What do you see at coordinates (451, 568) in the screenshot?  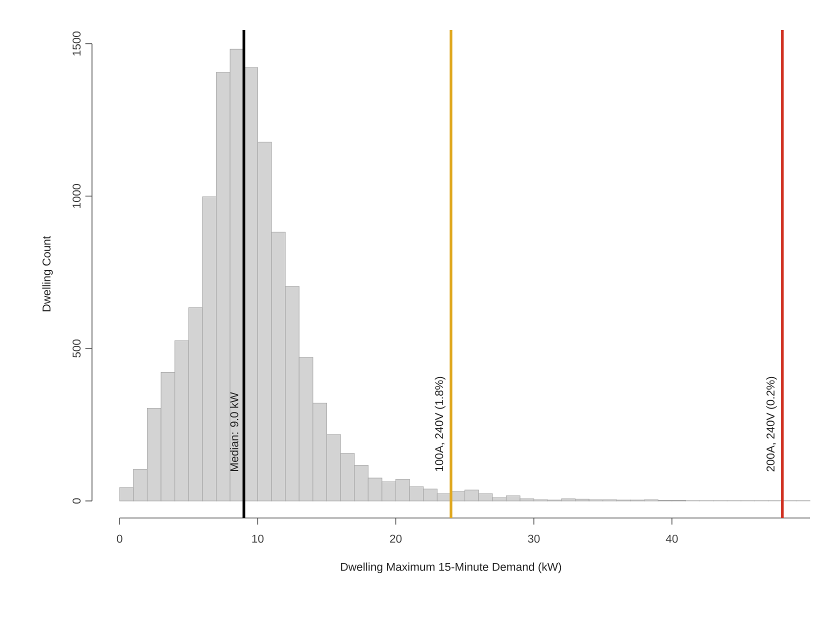 I see `x-axis-title: Dwelling Maximum 15-Minute Demand (kW)` at bounding box center [451, 568].